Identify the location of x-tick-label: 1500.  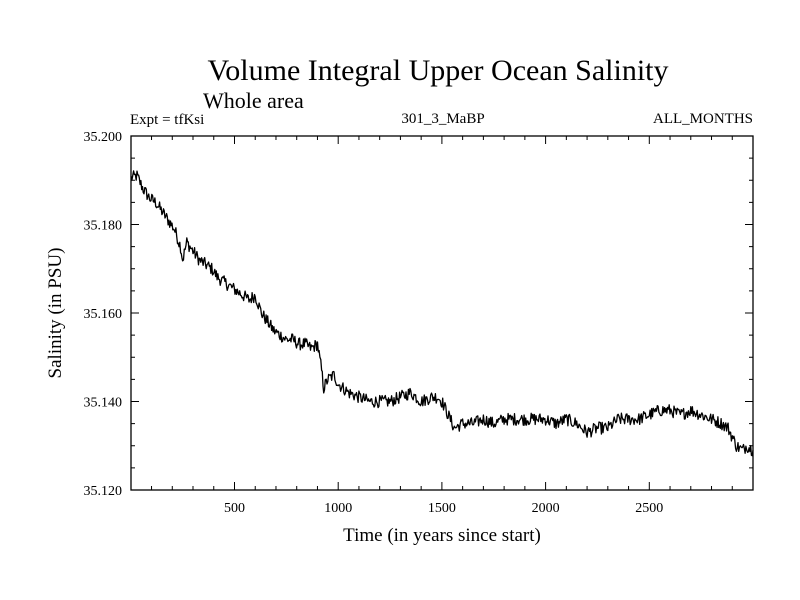
(442, 508).